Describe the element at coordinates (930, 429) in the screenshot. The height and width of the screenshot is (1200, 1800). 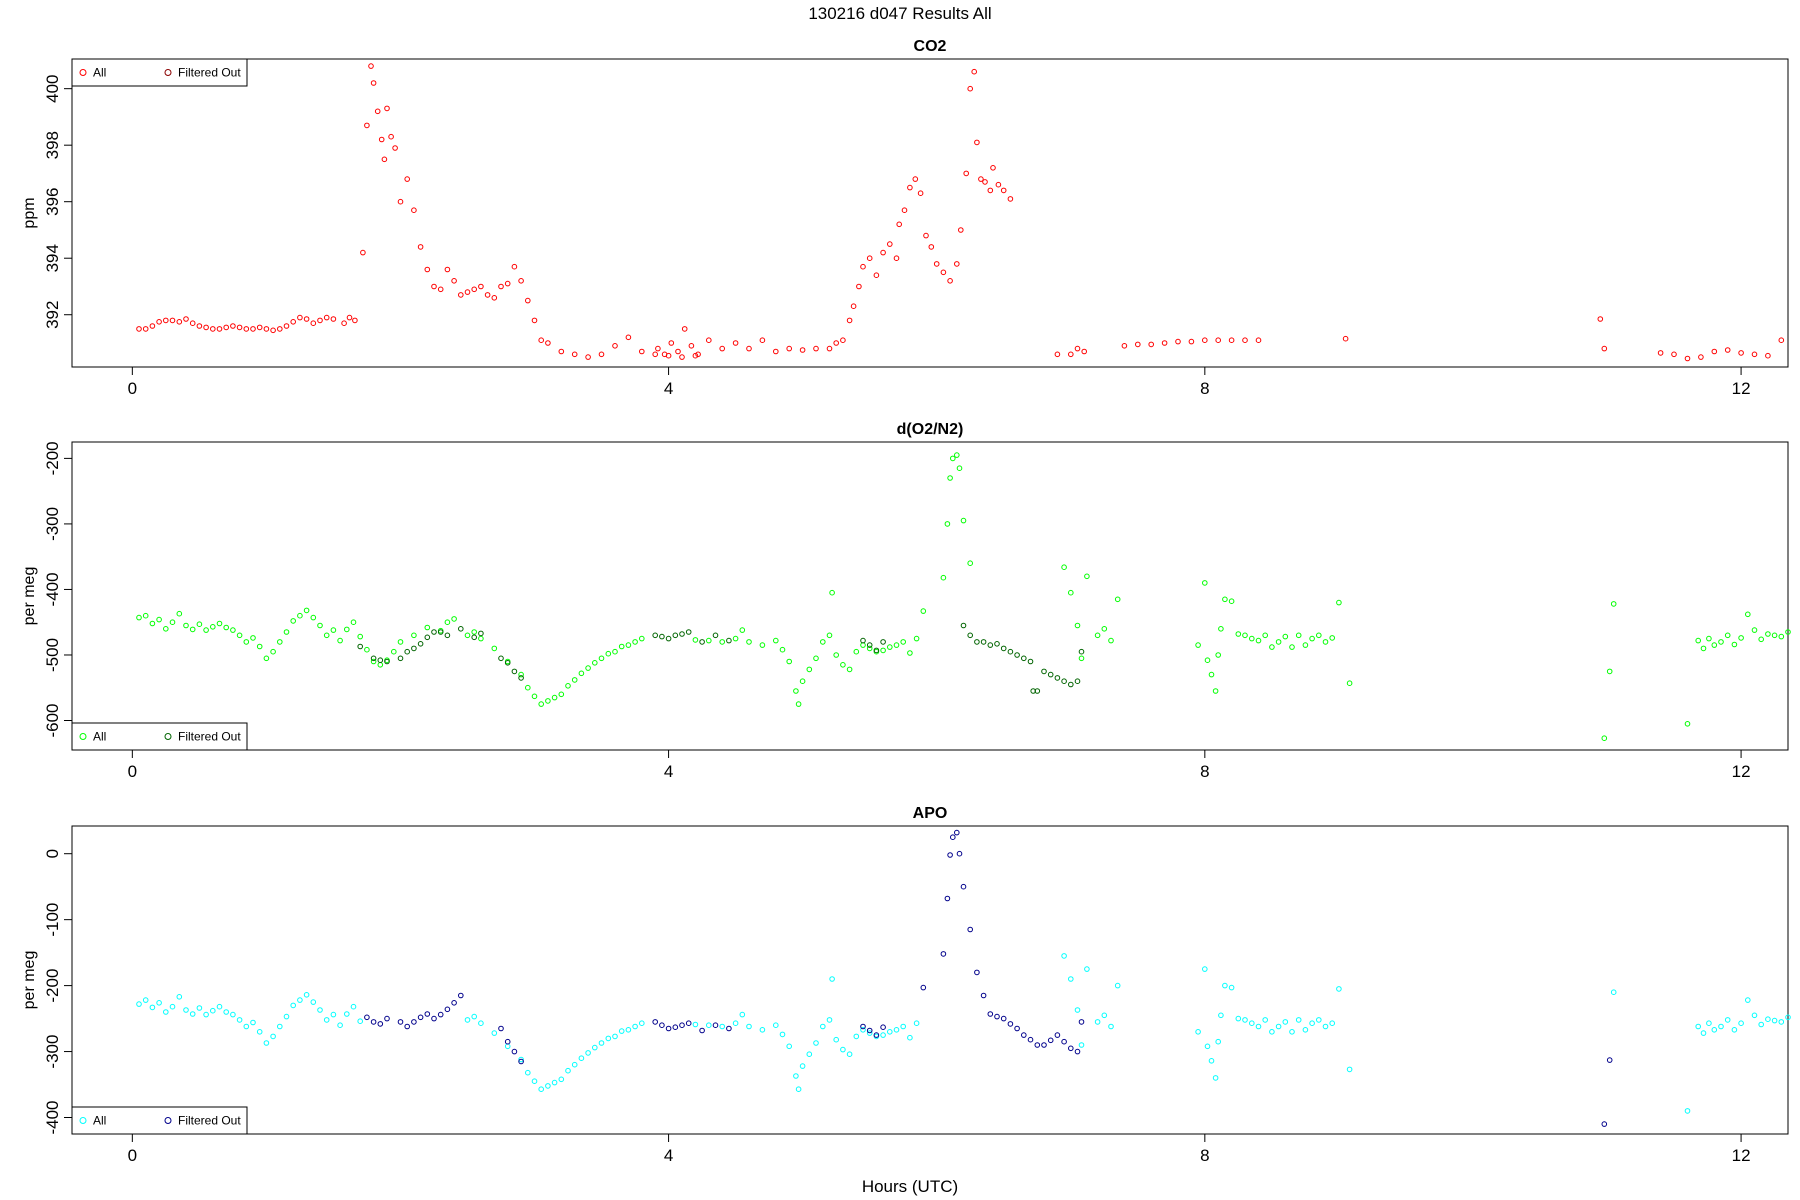
I see `panel-title: d(O2/N2)` at that location.